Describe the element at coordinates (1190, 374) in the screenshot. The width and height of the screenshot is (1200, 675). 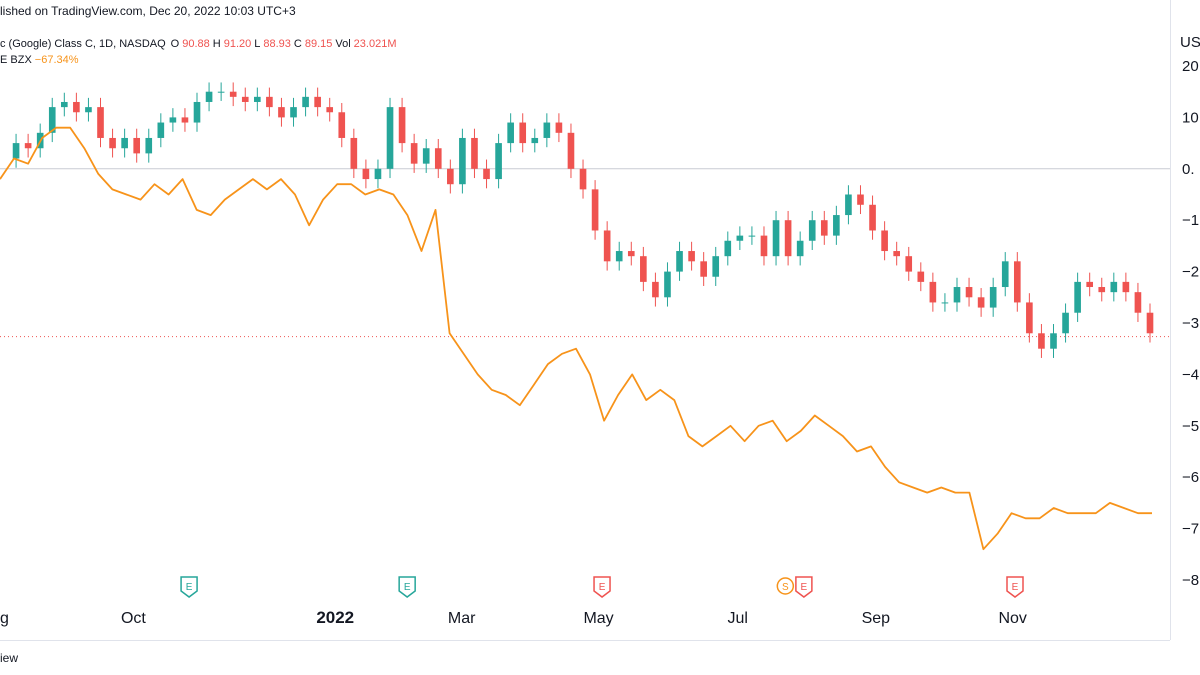
I see `y-tick-label: −4` at that location.